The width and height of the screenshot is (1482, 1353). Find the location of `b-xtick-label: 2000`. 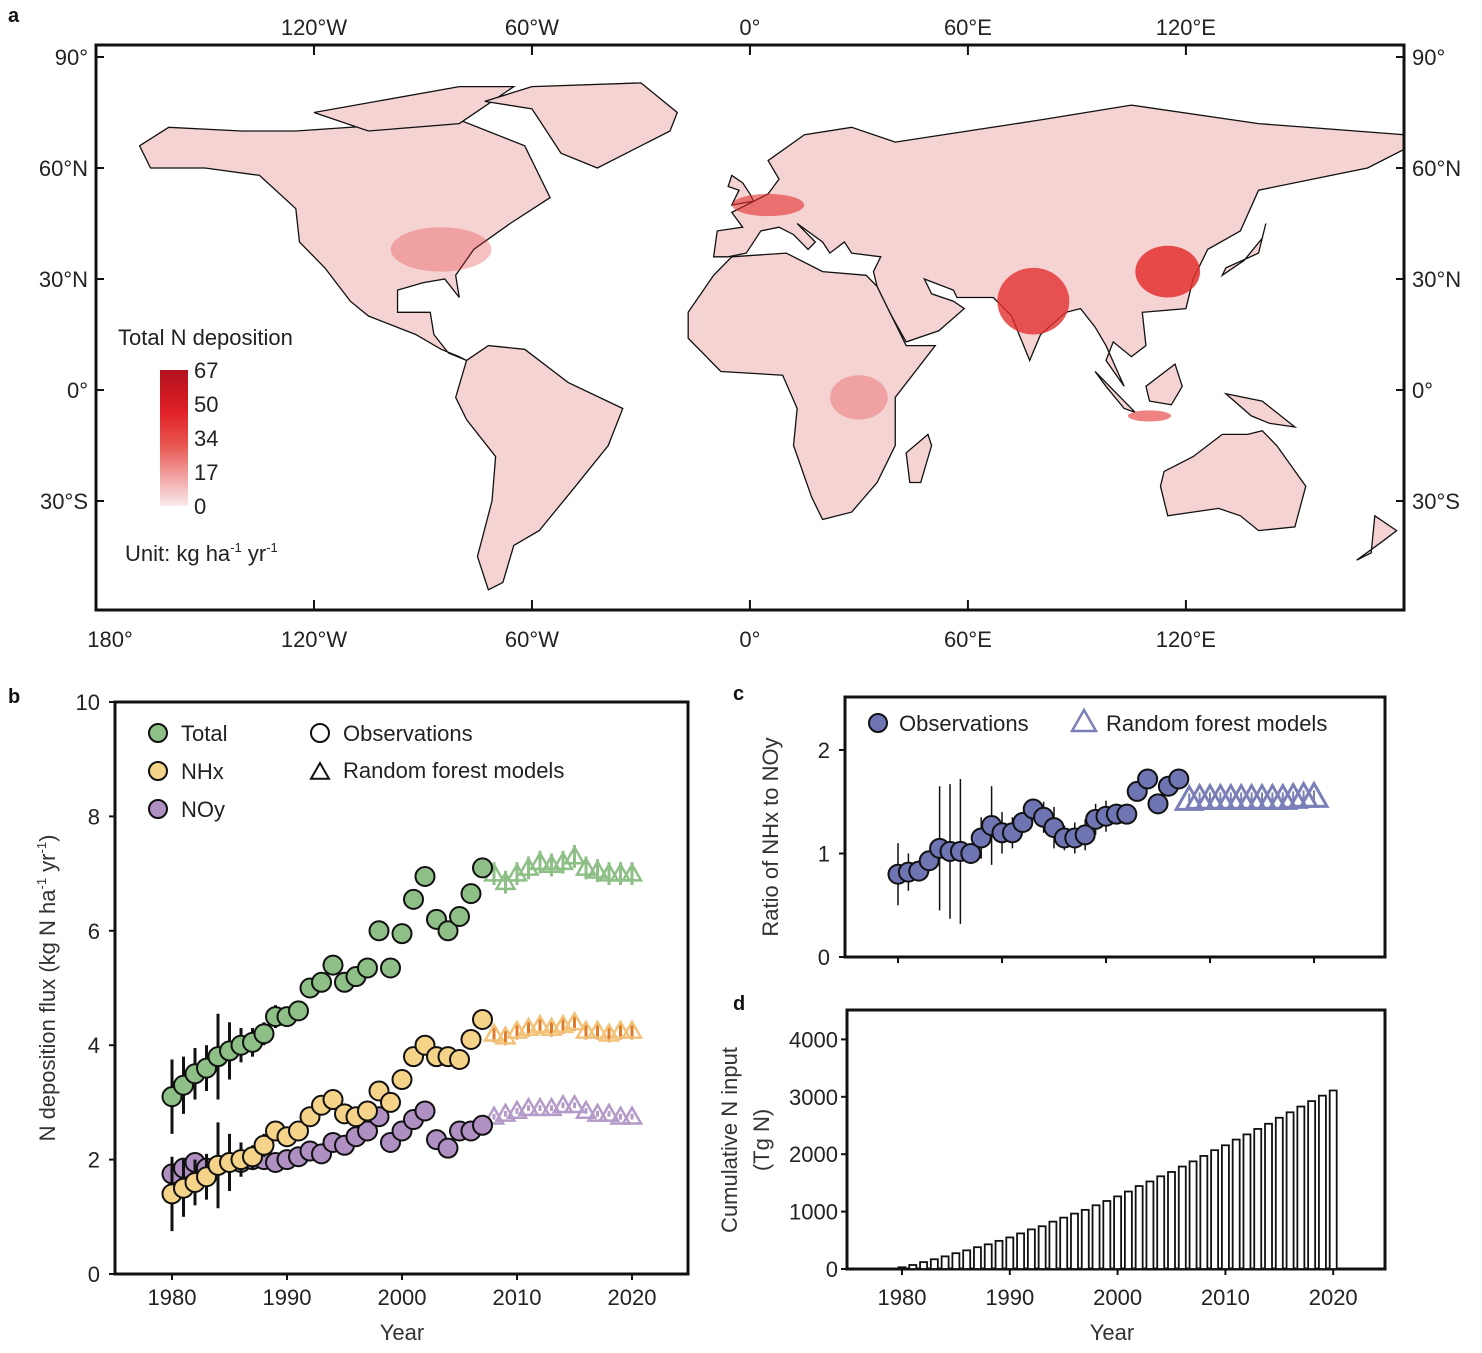

b-xtick-label: 2000 is located at coordinates (402, 1297).